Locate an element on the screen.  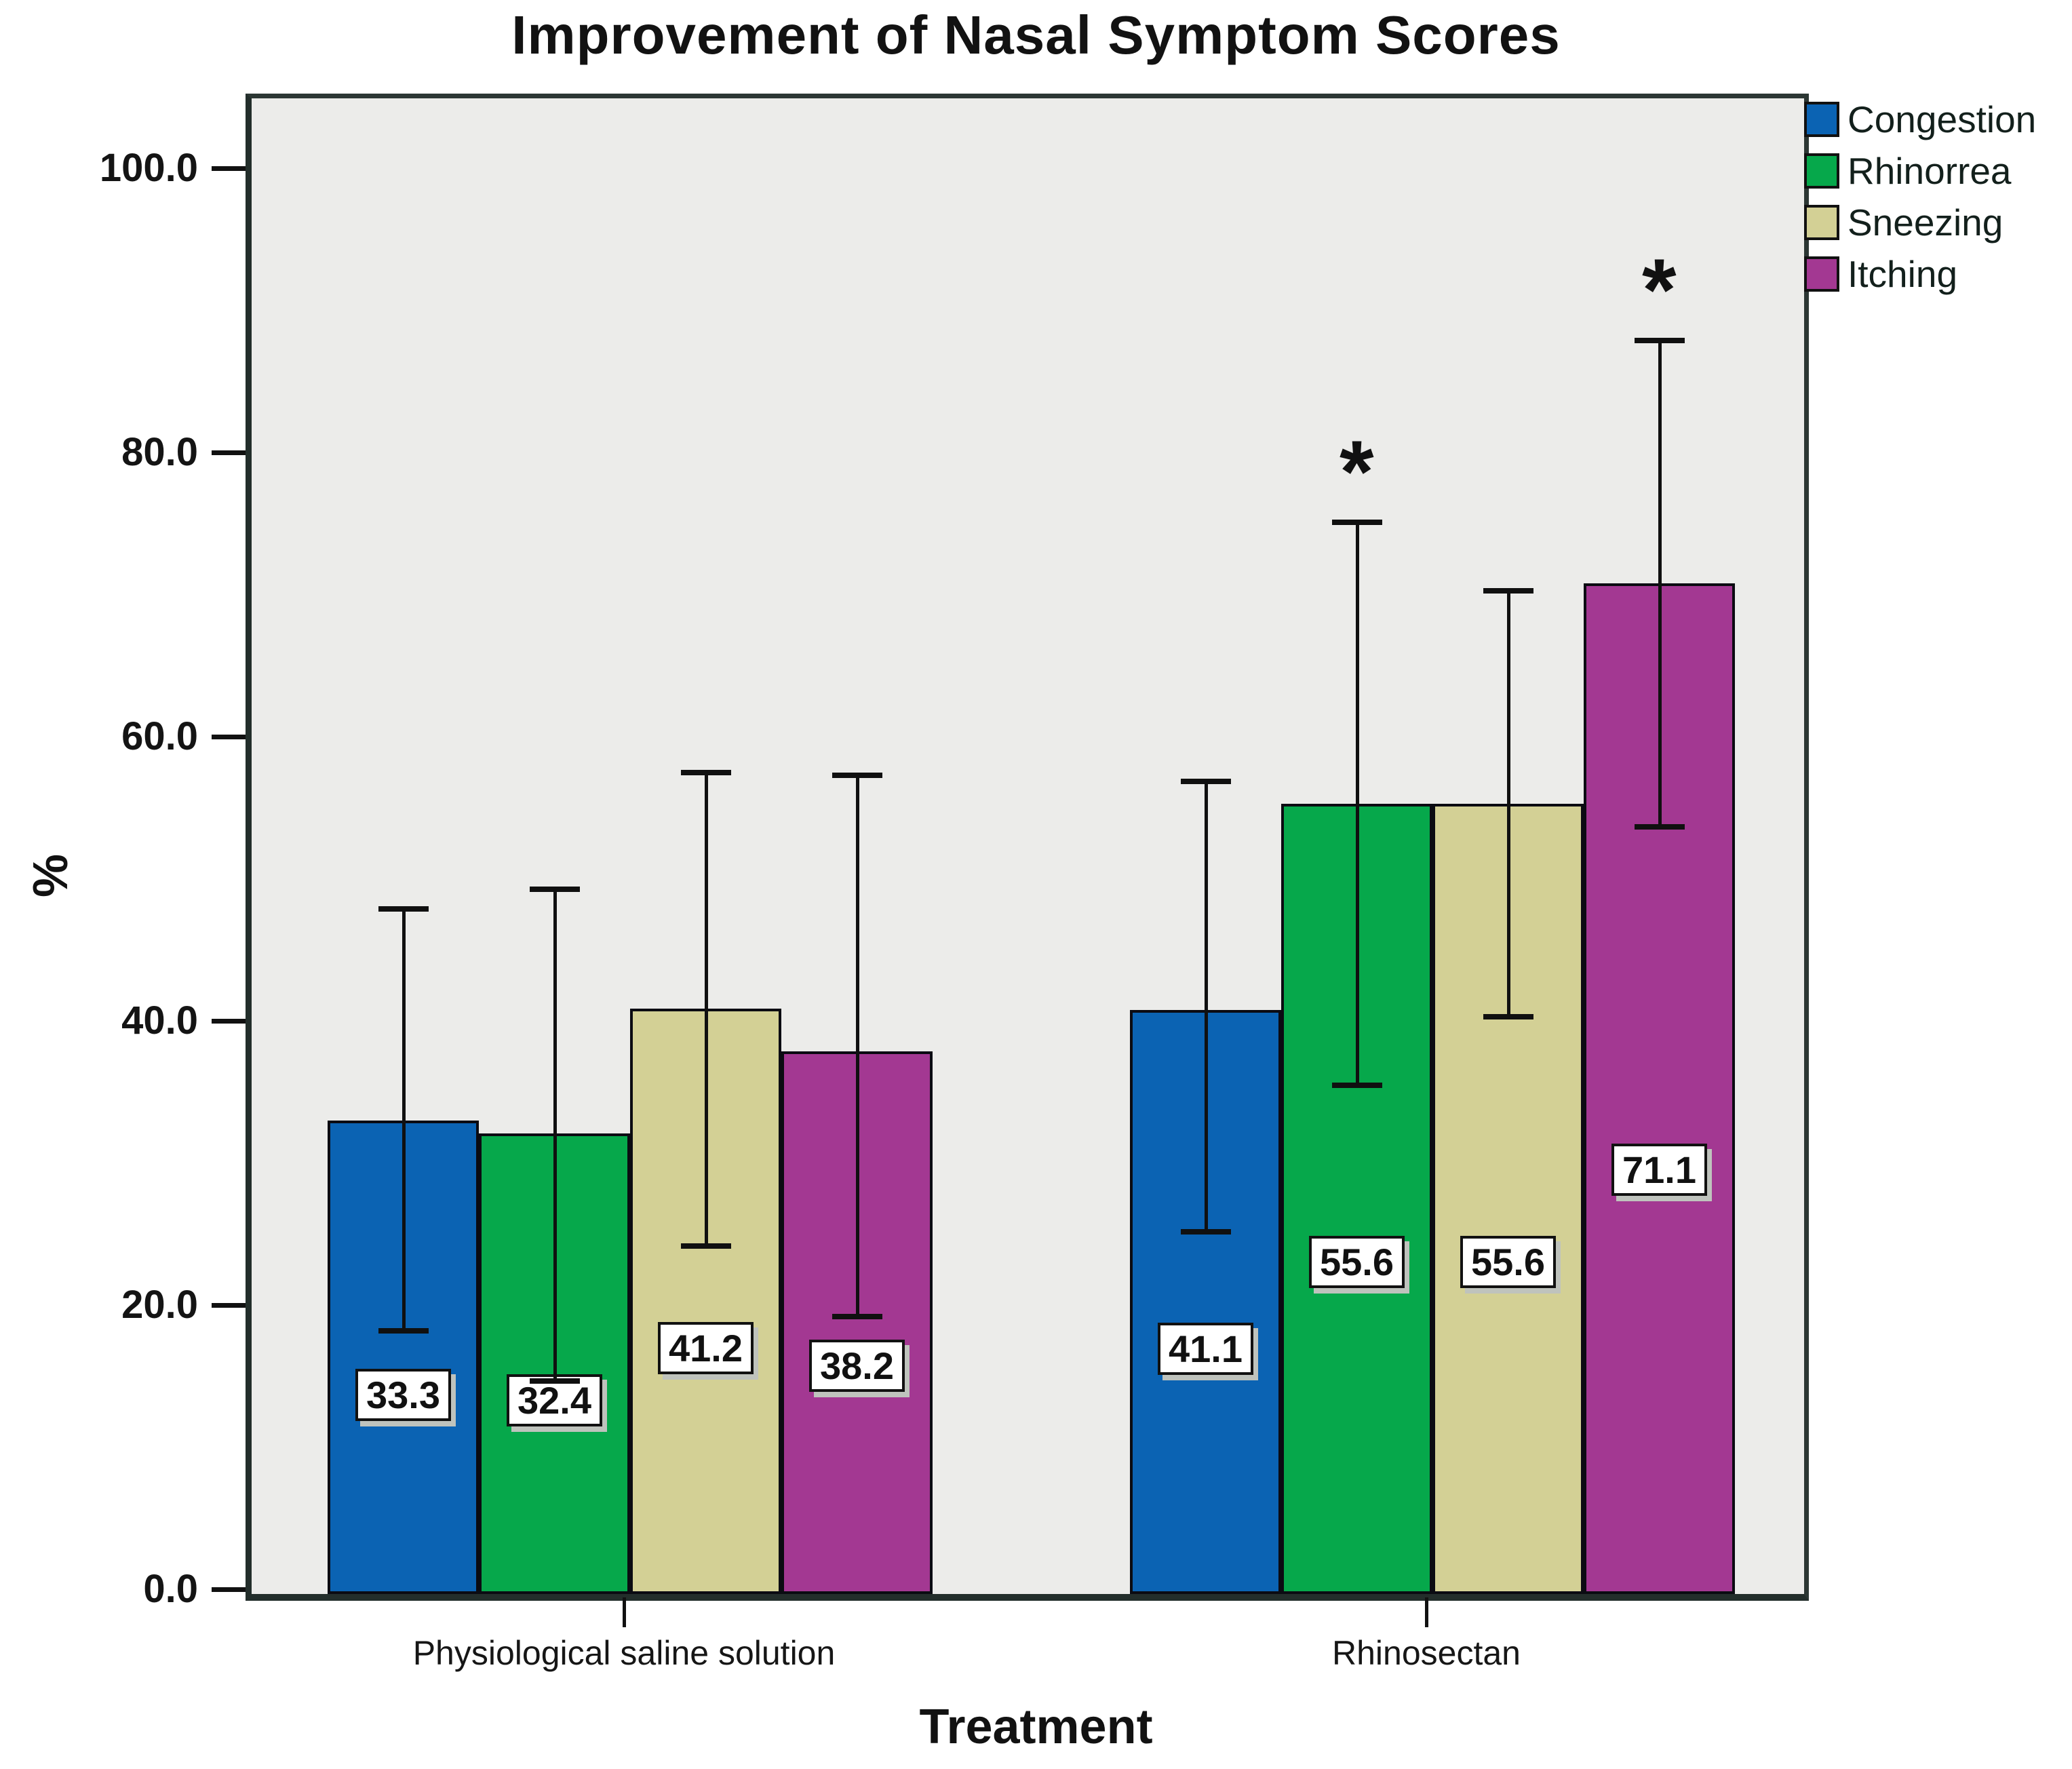
value-label-rhinorrea-physiological-saline-solution: 32.4 is located at coordinates (554, 1400).